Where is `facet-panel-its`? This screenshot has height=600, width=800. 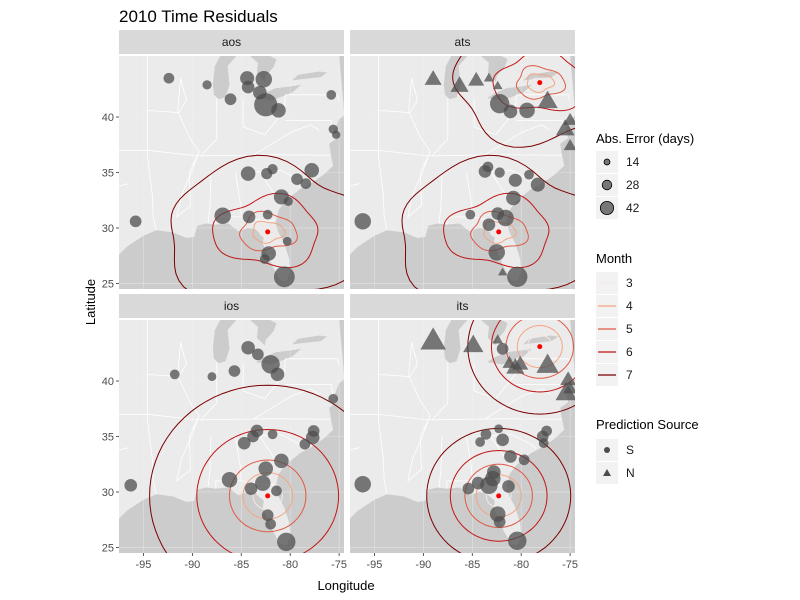
facet-panel-its is located at coordinates (462, 436).